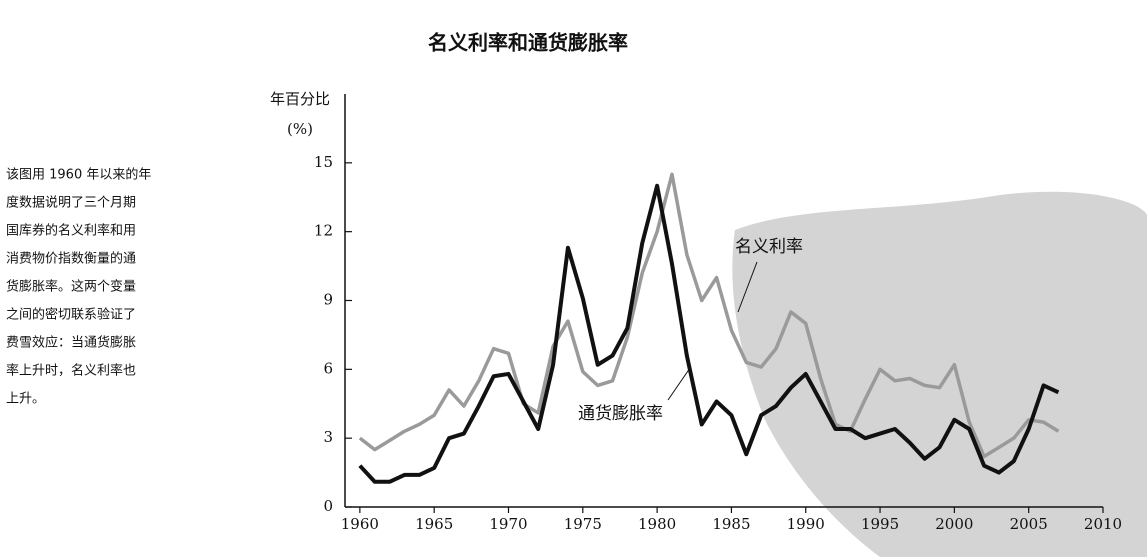 This screenshot has width=1147, height=557. What do you see at coordinates (300, 99) in the screenshot?
I see `y-axis-label: 年百分比` at bounding box center [300, 99].